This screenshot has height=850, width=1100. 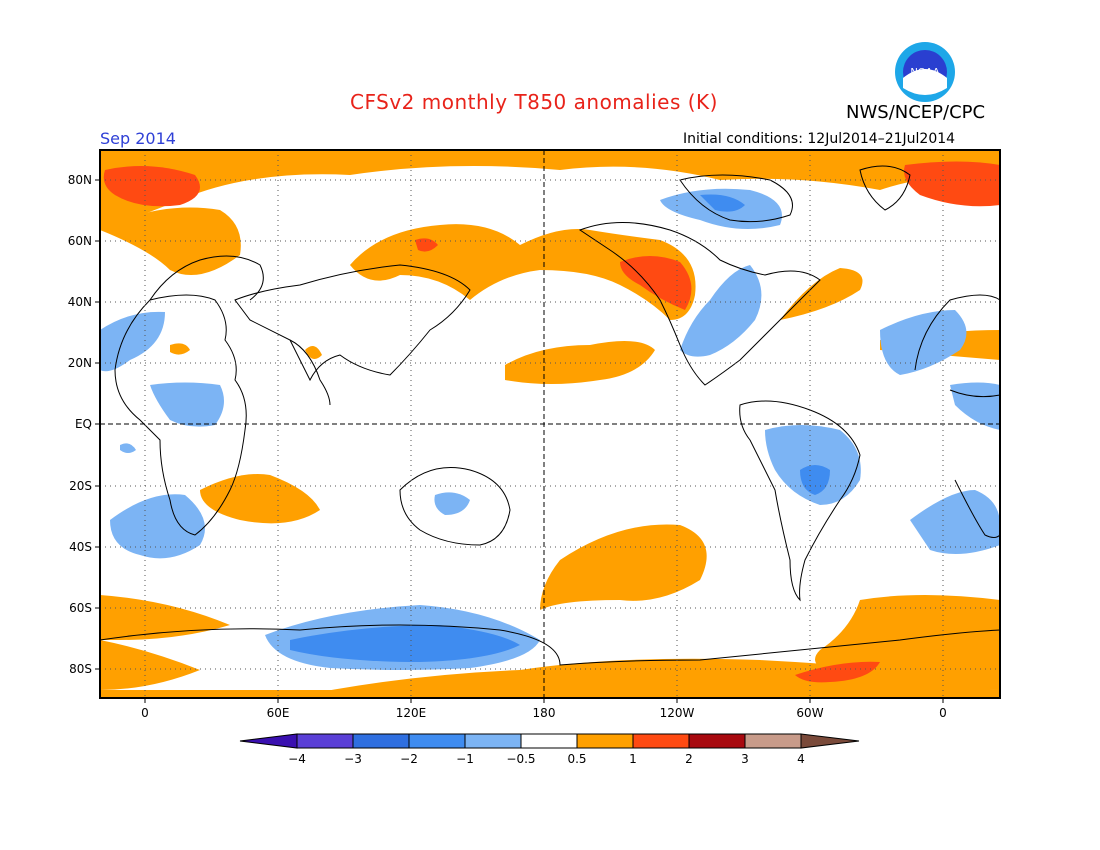 What do you see at coordinates (546, 759) in the screenshot?
I see `colorbar-labels: −4 −3 −2 −1 −0.5 0.5 1 2 3 4` at bounding box center [546, 759].